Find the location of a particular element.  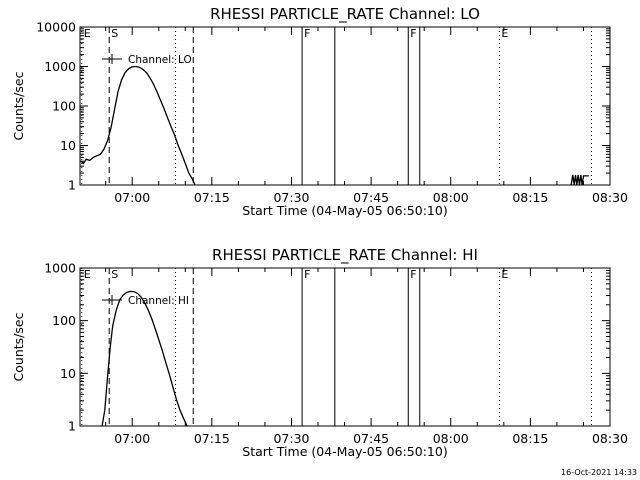

y-tick-label: 10000 is located at coordinates (56, 27).